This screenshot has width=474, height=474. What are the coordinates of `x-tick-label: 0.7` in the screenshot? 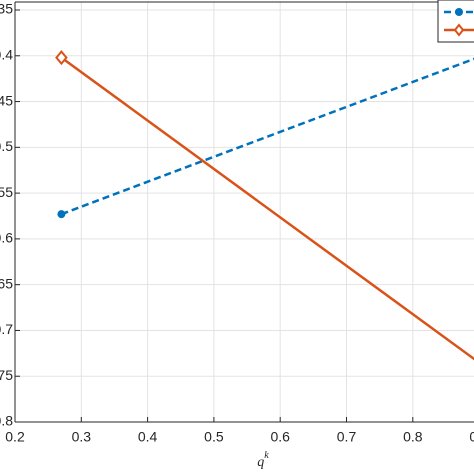 It's located at (347, 437).